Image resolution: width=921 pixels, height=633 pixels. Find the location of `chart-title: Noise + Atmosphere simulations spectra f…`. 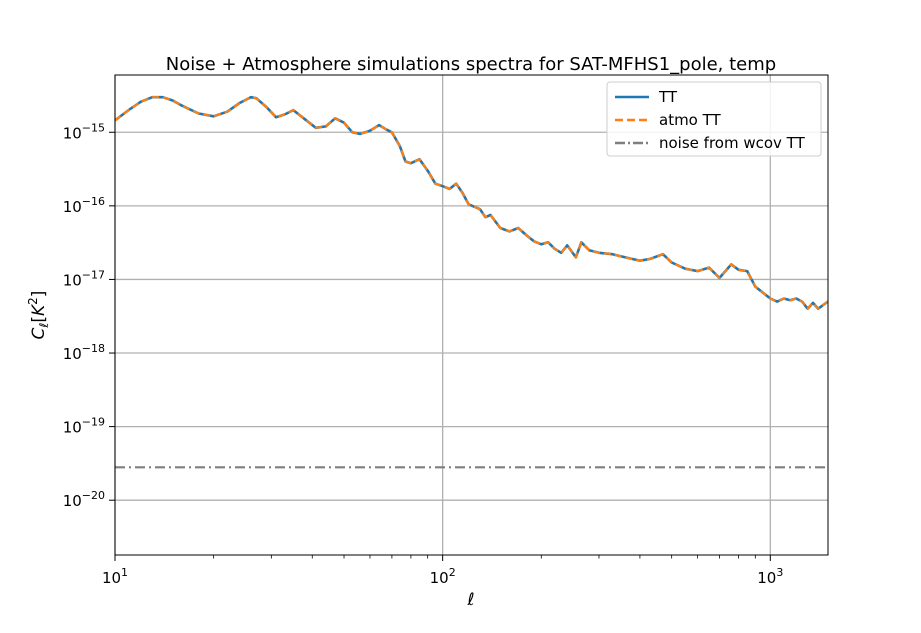

chart-title: Noise + Atmosphere simulations spectra f… is located at coordinates (471, 64).